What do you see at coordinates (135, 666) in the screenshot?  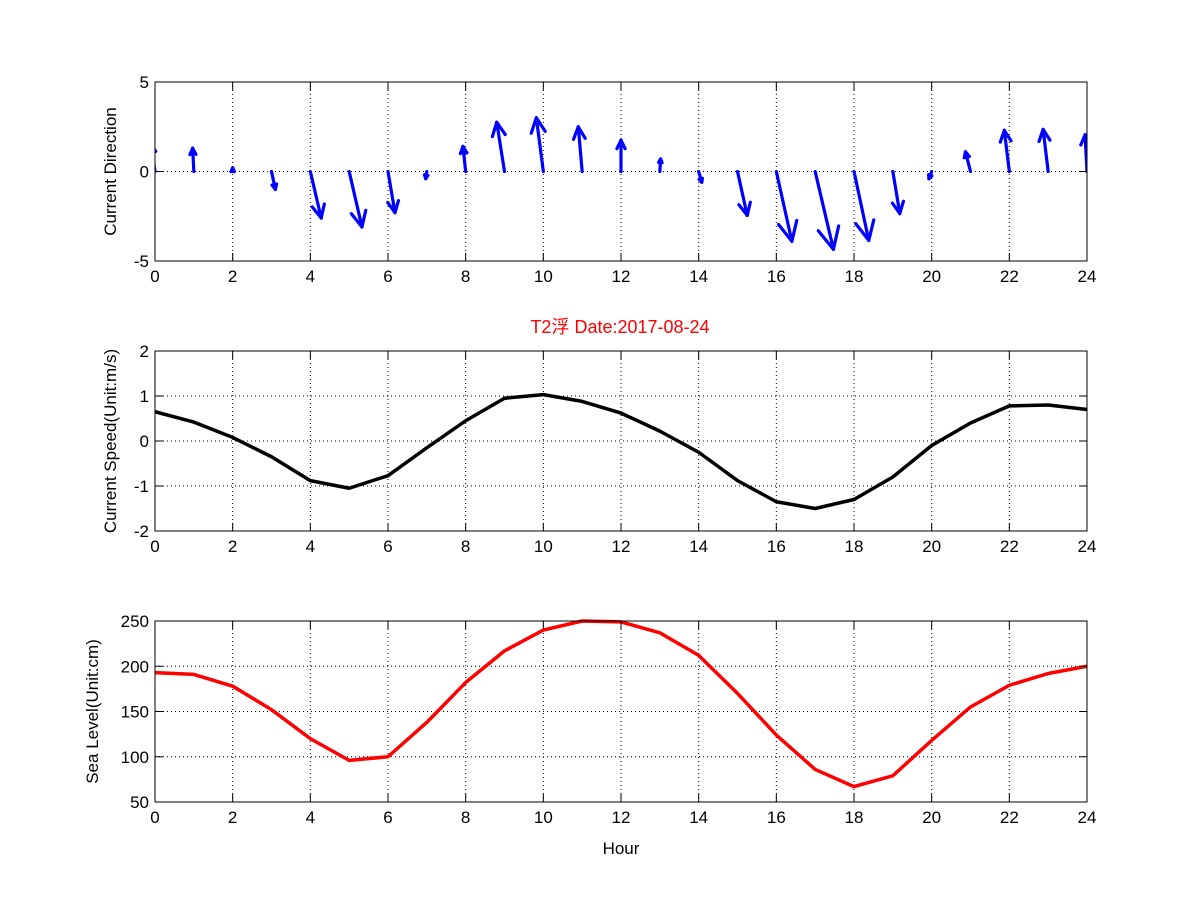 I see `y-tick-label: 200` at bounding box center [135, 666].